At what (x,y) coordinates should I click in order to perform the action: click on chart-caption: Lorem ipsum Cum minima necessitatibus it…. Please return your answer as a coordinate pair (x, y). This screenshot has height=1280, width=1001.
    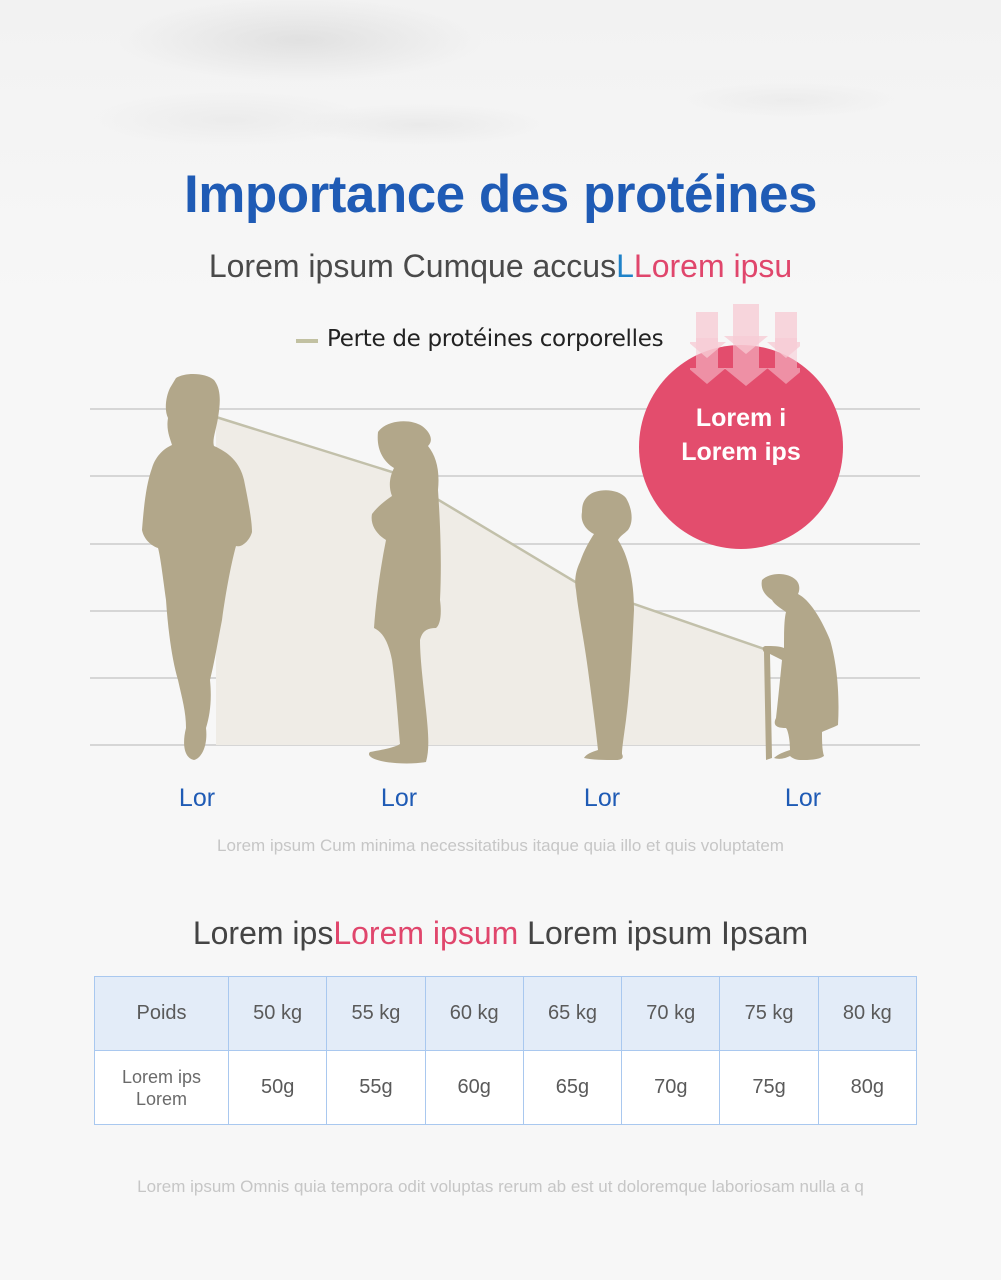
    Looking at the image, I should click on (500, 845).